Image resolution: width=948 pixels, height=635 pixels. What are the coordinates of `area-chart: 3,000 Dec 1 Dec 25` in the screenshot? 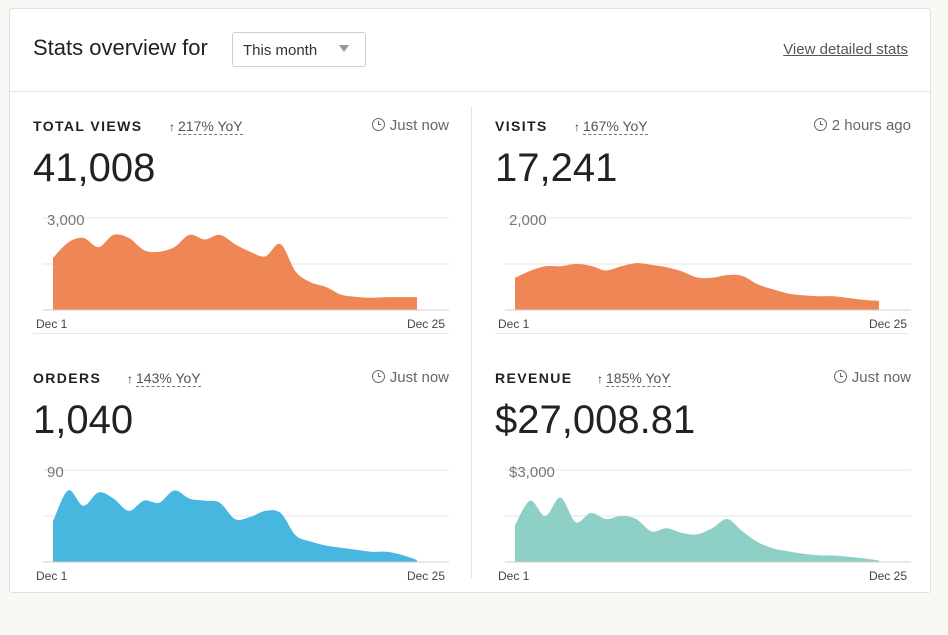 It's located at (242, 271).